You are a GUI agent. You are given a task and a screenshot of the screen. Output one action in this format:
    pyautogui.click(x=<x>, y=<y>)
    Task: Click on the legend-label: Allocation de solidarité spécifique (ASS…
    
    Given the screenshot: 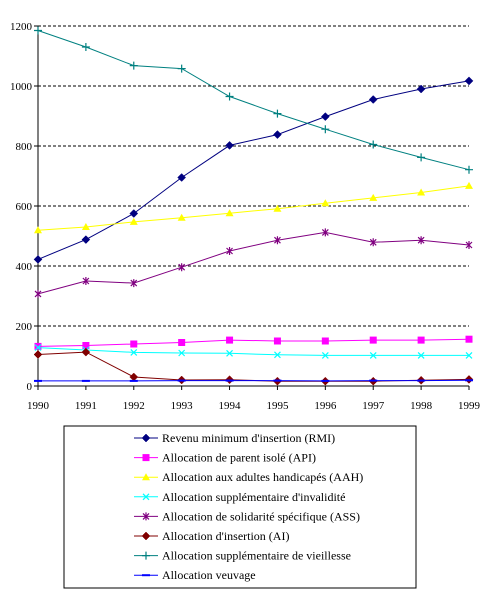 What is the action you would take?
    pyautogui.click(x=261, y=516)
    